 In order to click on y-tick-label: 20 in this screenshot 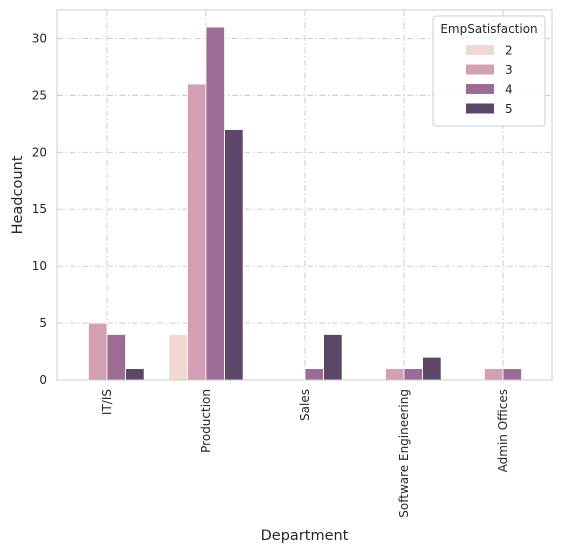, I will do `click(39, 152)`.